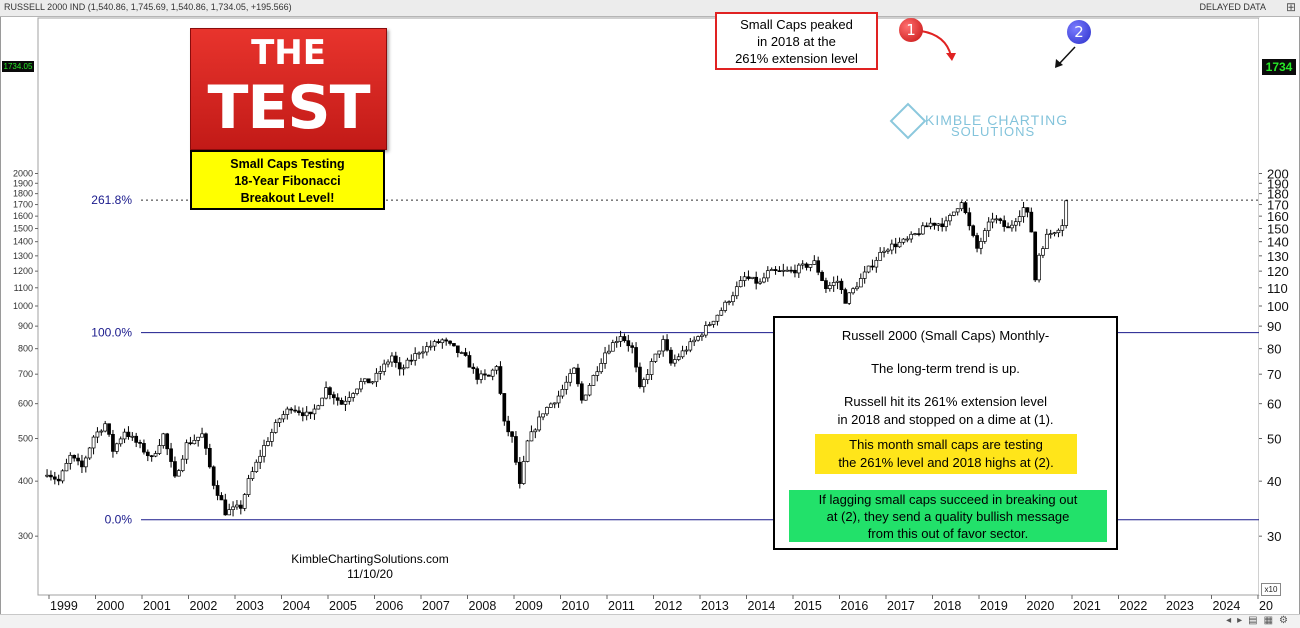 The image size is (1300, 628). What do you see at coordinates (288, 89) in the screenshot?
I see `the-test-logo: THE TEST` at bounding box center [288, 89].